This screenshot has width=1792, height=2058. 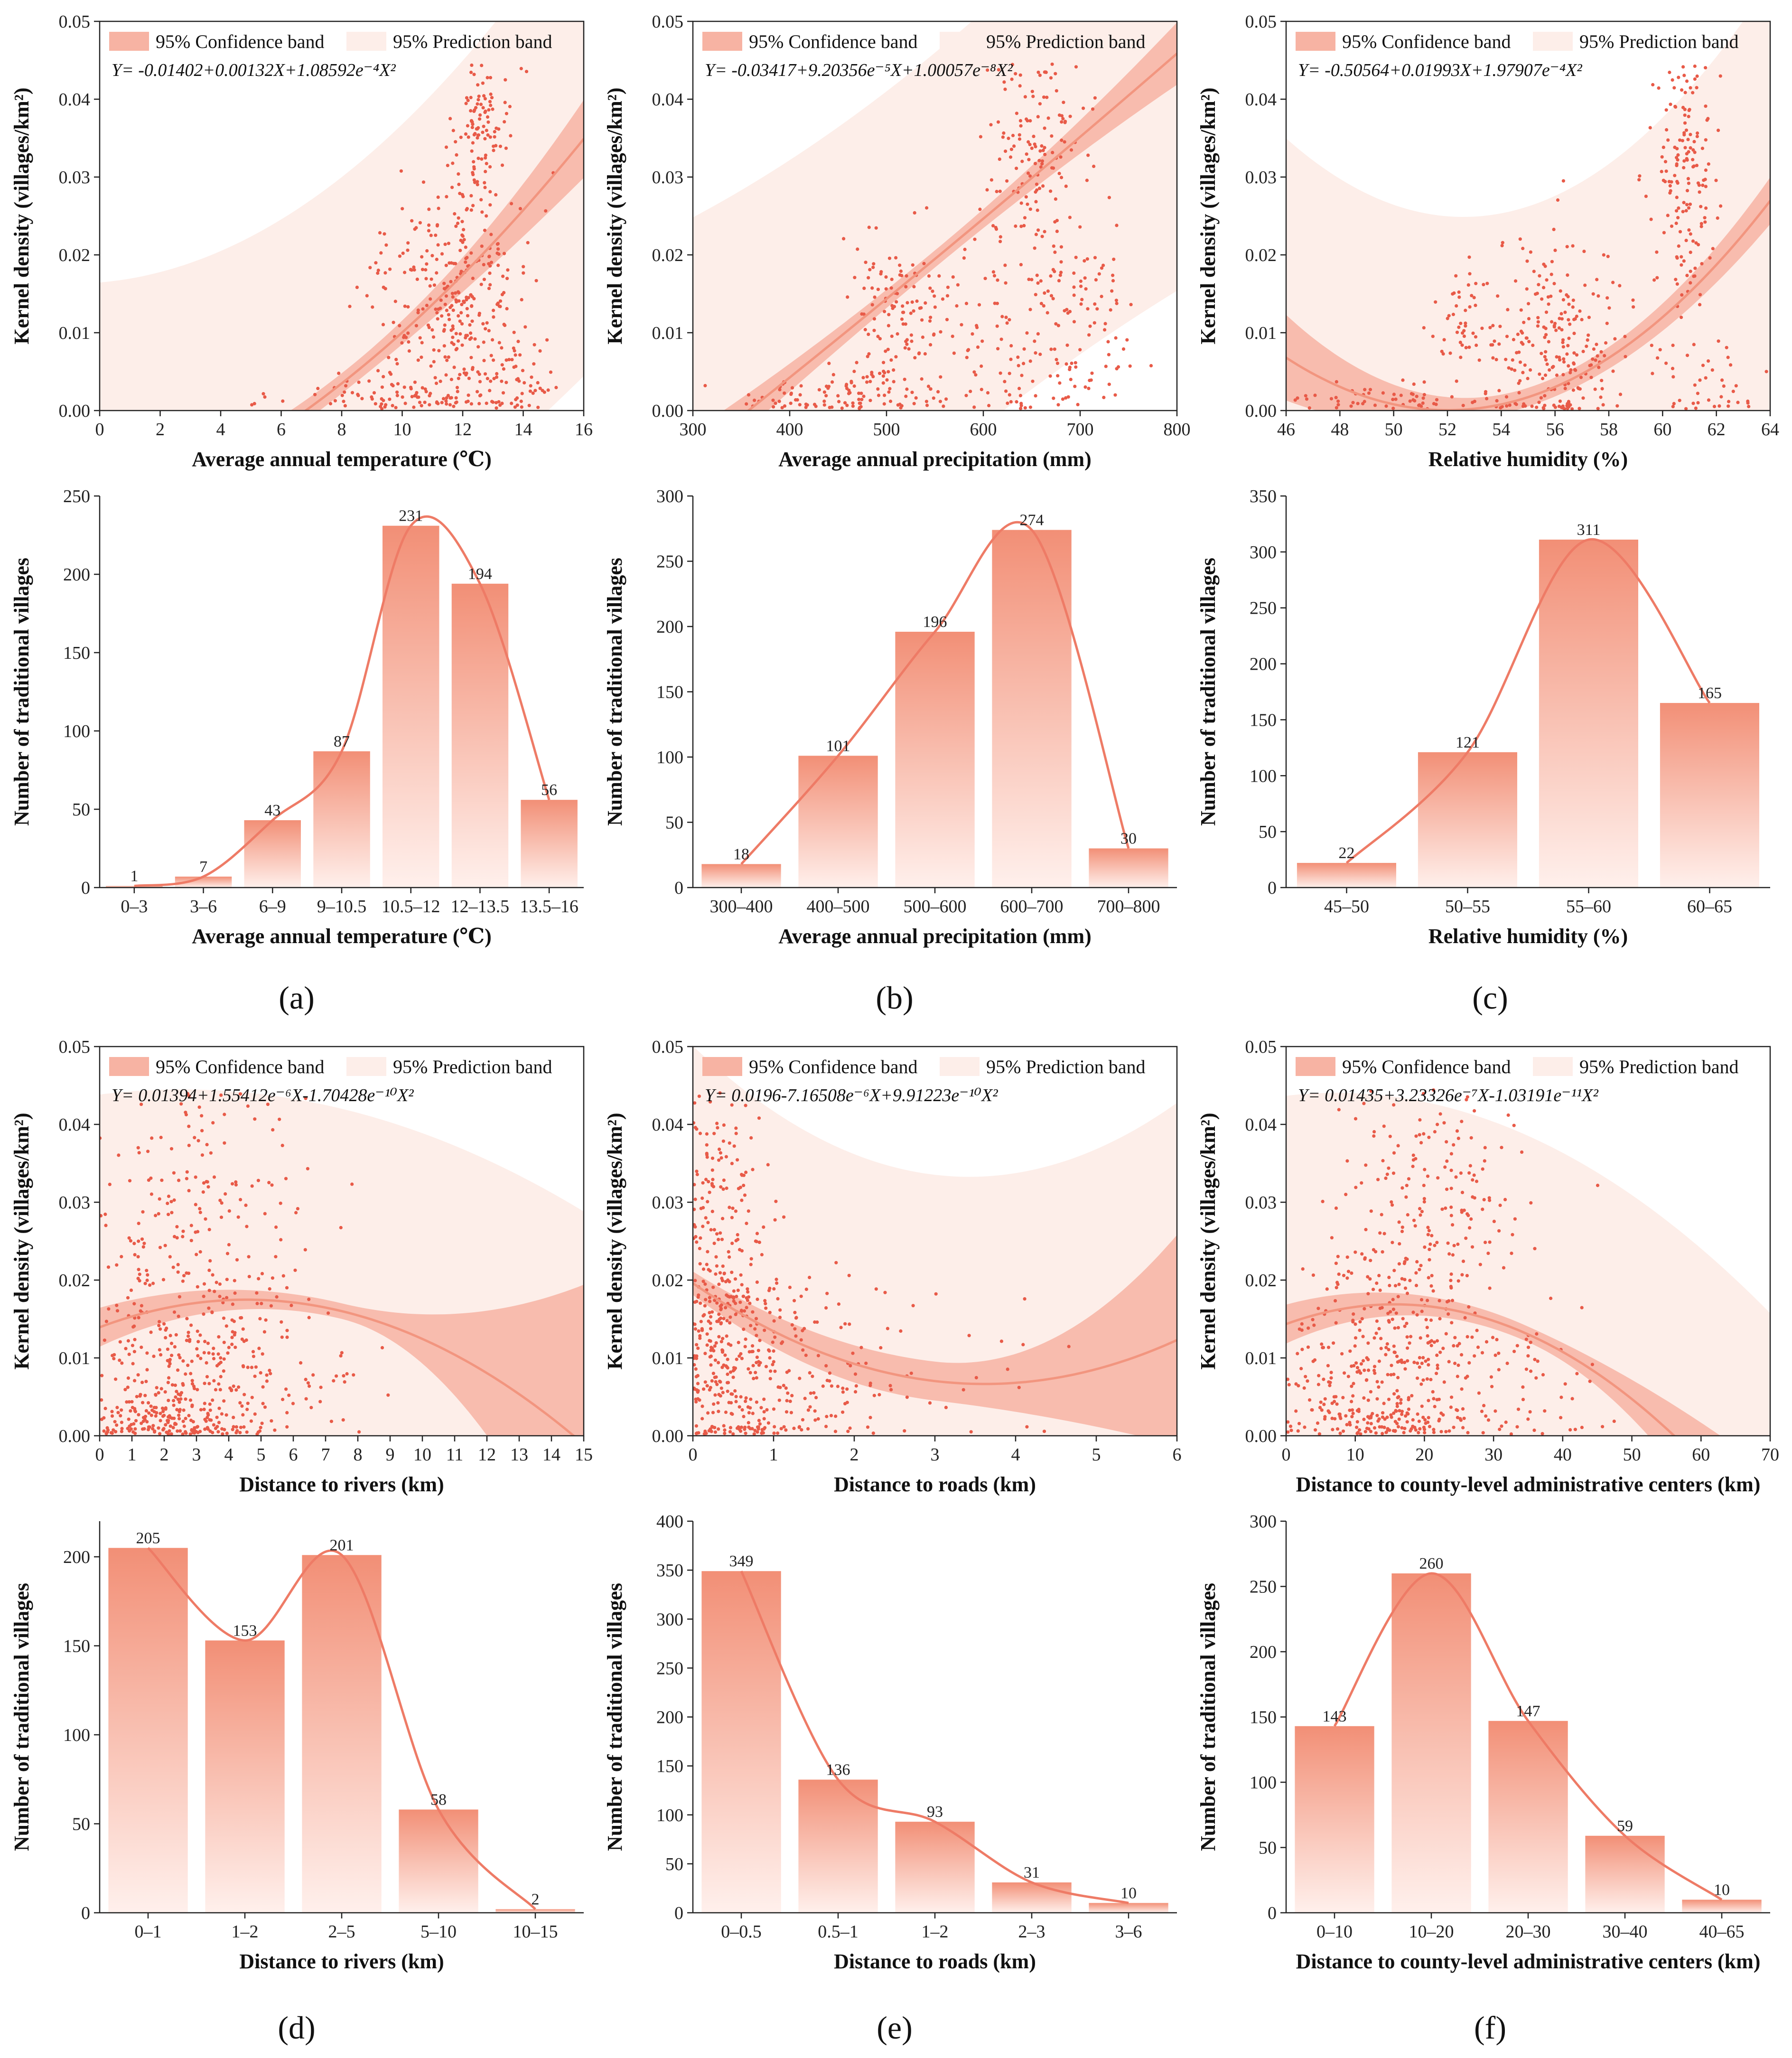 I want to click on y-tick-label: 0.02, so click(x=1261, y=255).